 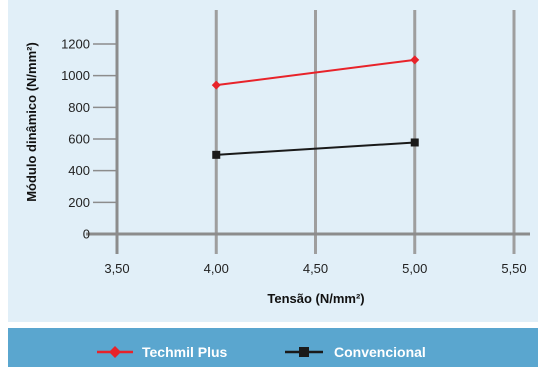 I want to click on x-tick-label: 5,50, so click(x=513, y=268).